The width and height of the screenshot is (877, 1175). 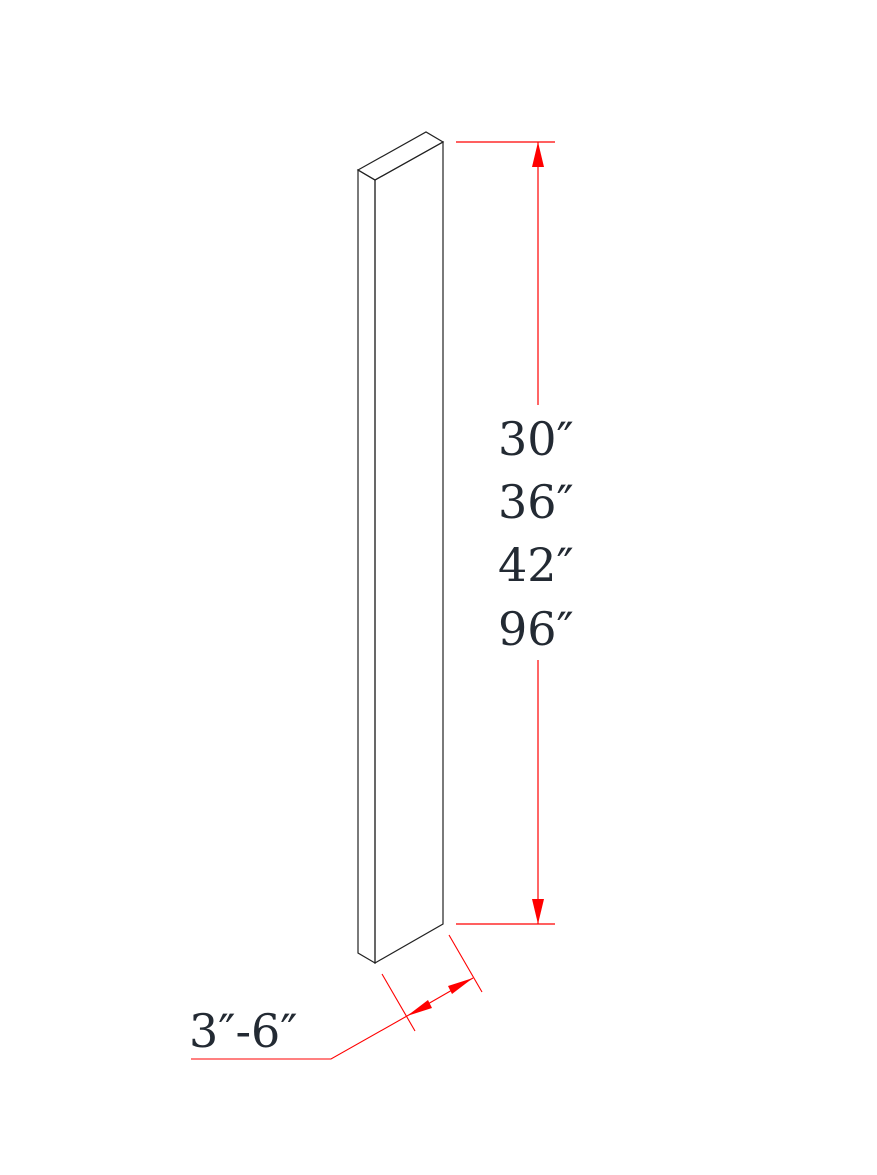 What do you see at coordinates (337, 997) in the screenshot?
I see `width-dimension` at bounding box center [337, 997].